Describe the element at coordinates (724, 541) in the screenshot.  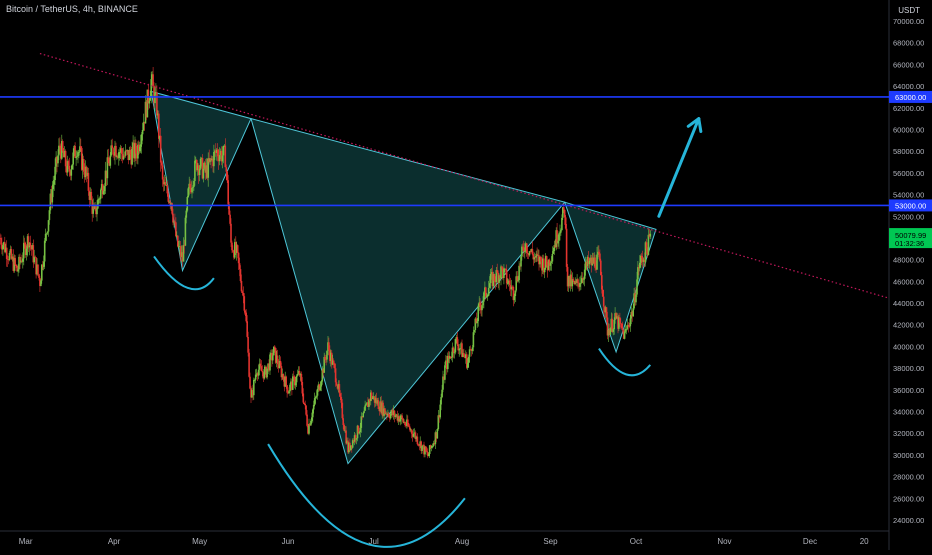
I see `time-tick-label: Nov` at that location.